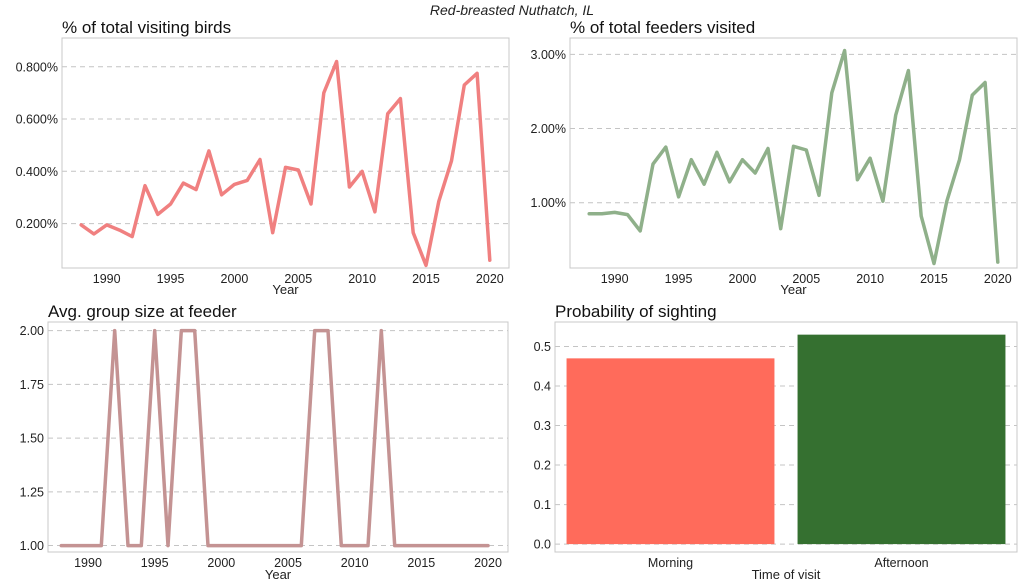 This screenshot has height=585, width=1024. I want to click on series-line, so click(285, 163).